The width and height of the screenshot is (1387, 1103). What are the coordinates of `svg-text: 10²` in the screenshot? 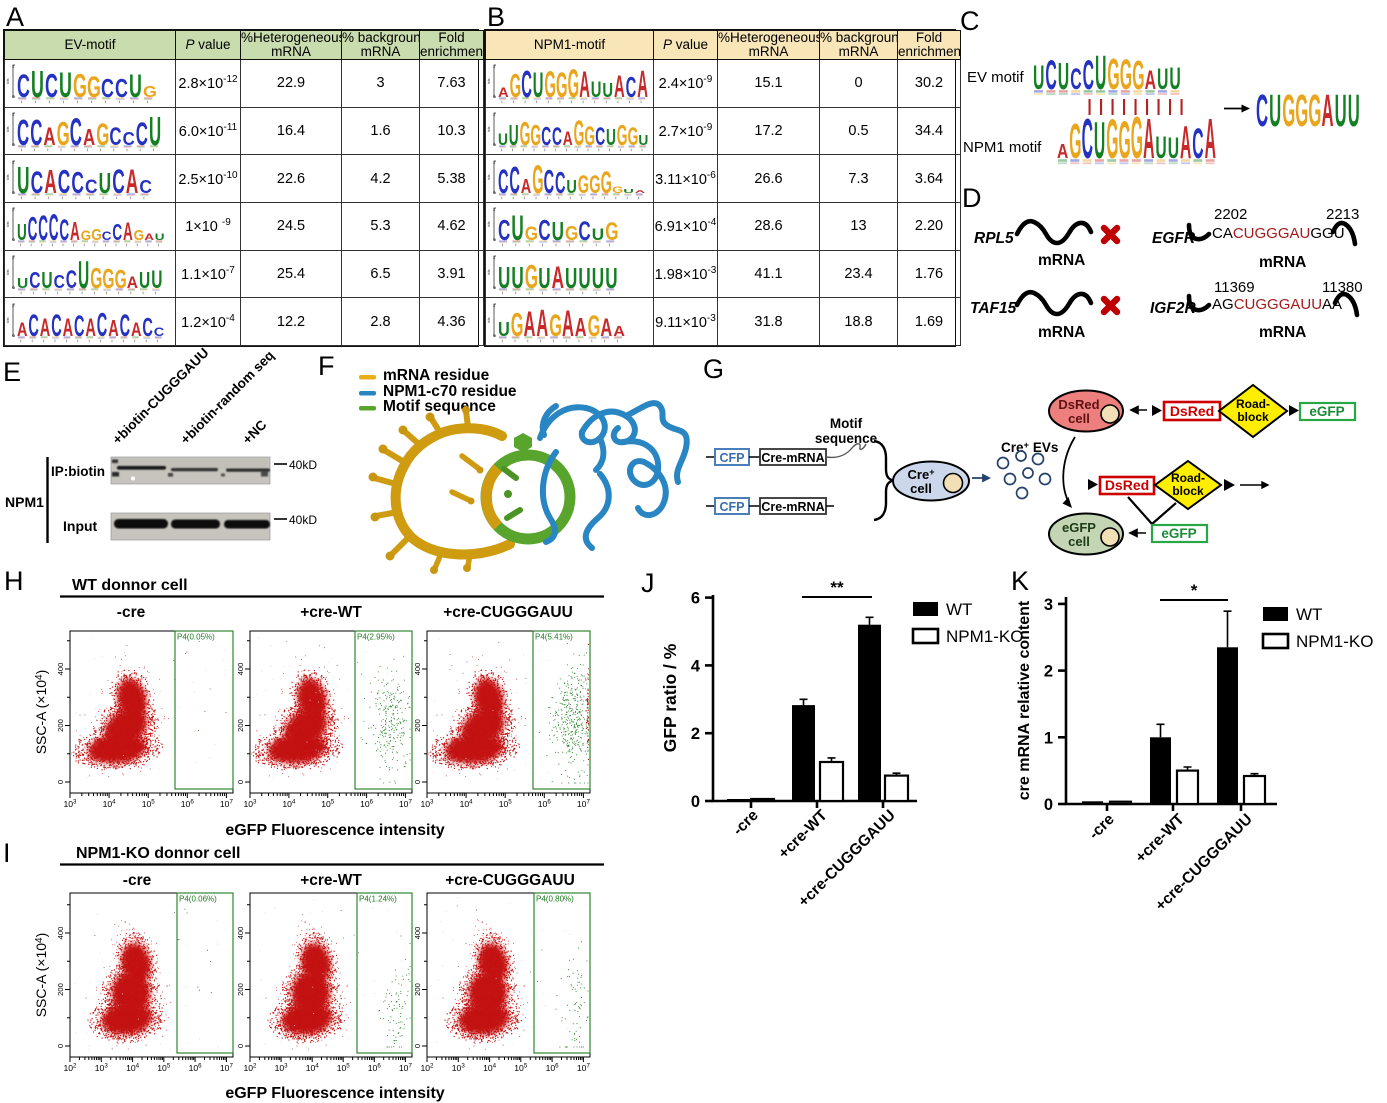 It's located at (250, 1068).